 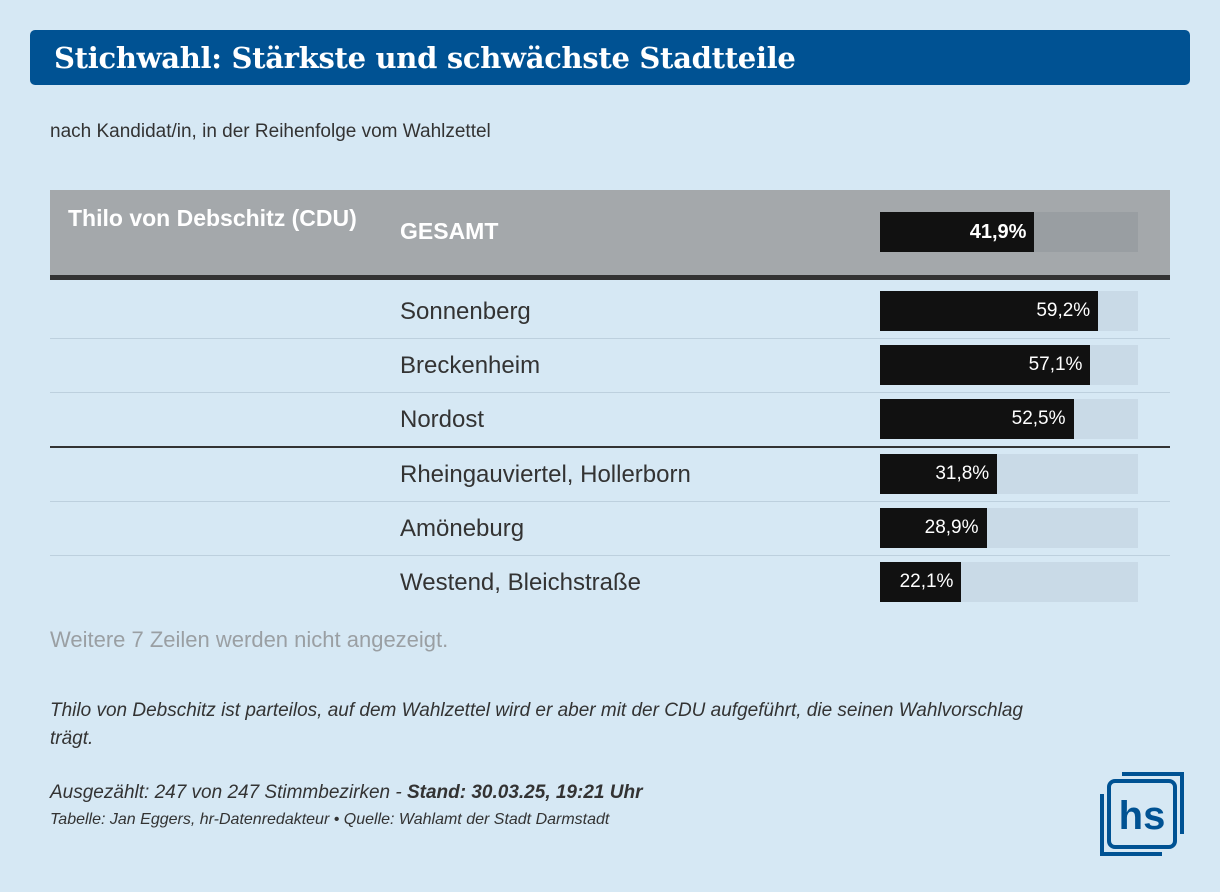 I want to click on count-text: Ausgezählt: 247 von 247 Stimmbezirken -, so click(x=228, y=792).